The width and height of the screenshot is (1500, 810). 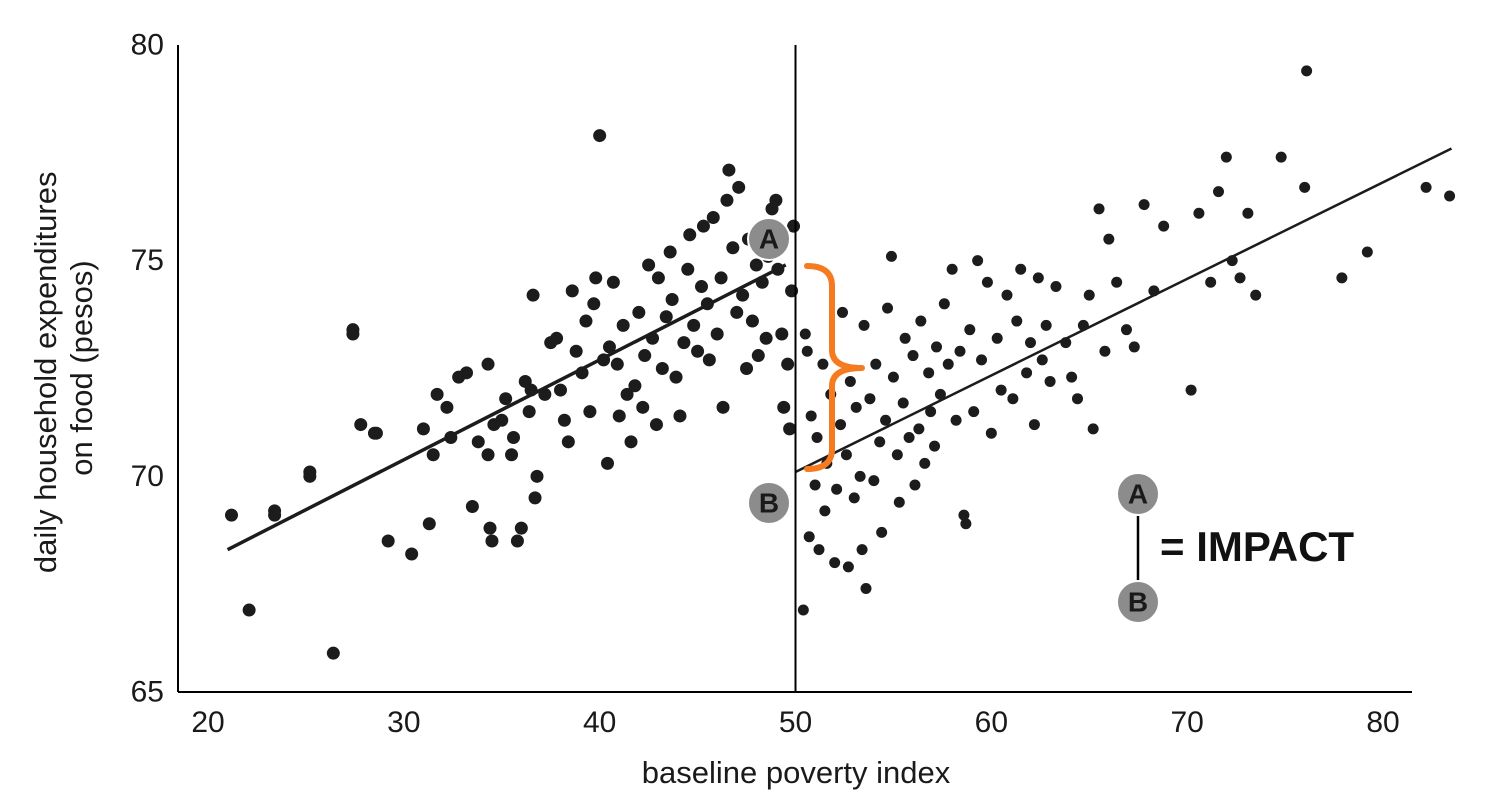 What do you see at coordinates (81, 367) in the screenshot?
I see `y-axis-title-line-2: on food (pesos)` at bounding box center [81, 367].